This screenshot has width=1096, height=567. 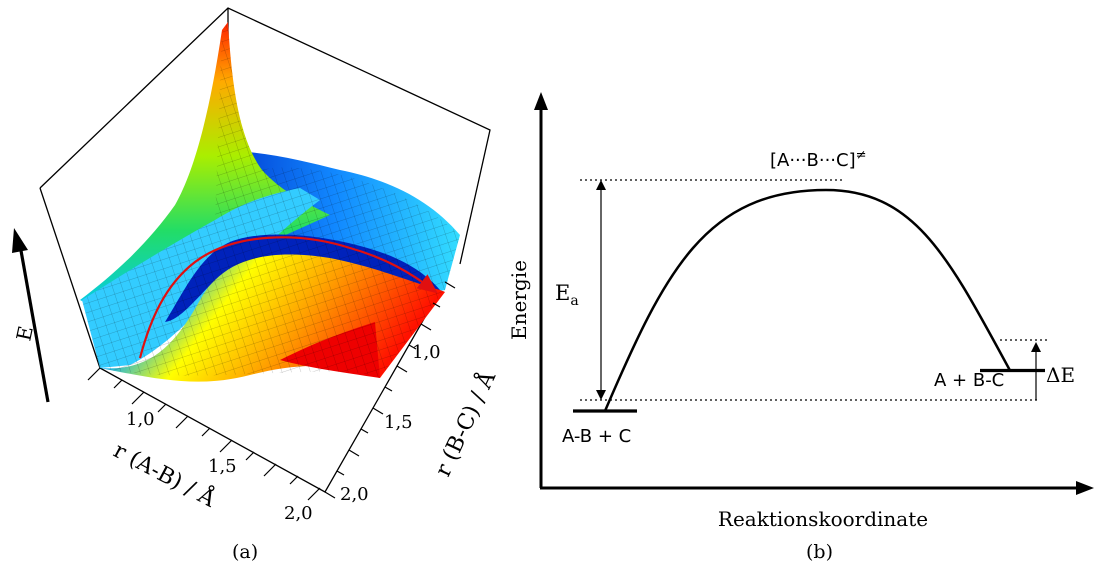 I want to click on y-axis-label: Energie, so click(x=519, y=300).